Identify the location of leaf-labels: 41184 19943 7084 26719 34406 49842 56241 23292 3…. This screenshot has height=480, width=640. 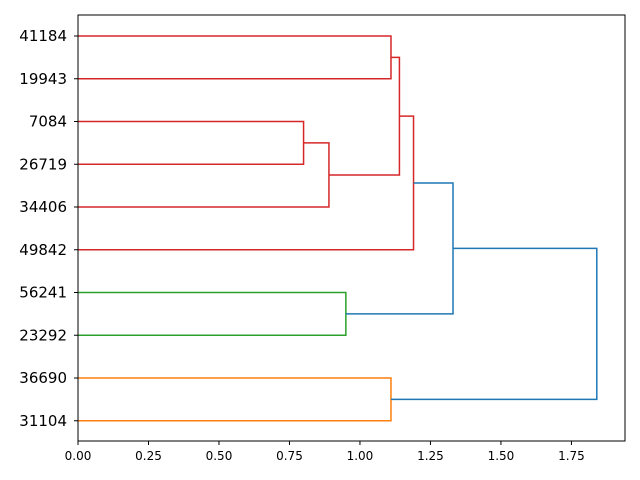
(48, 228).